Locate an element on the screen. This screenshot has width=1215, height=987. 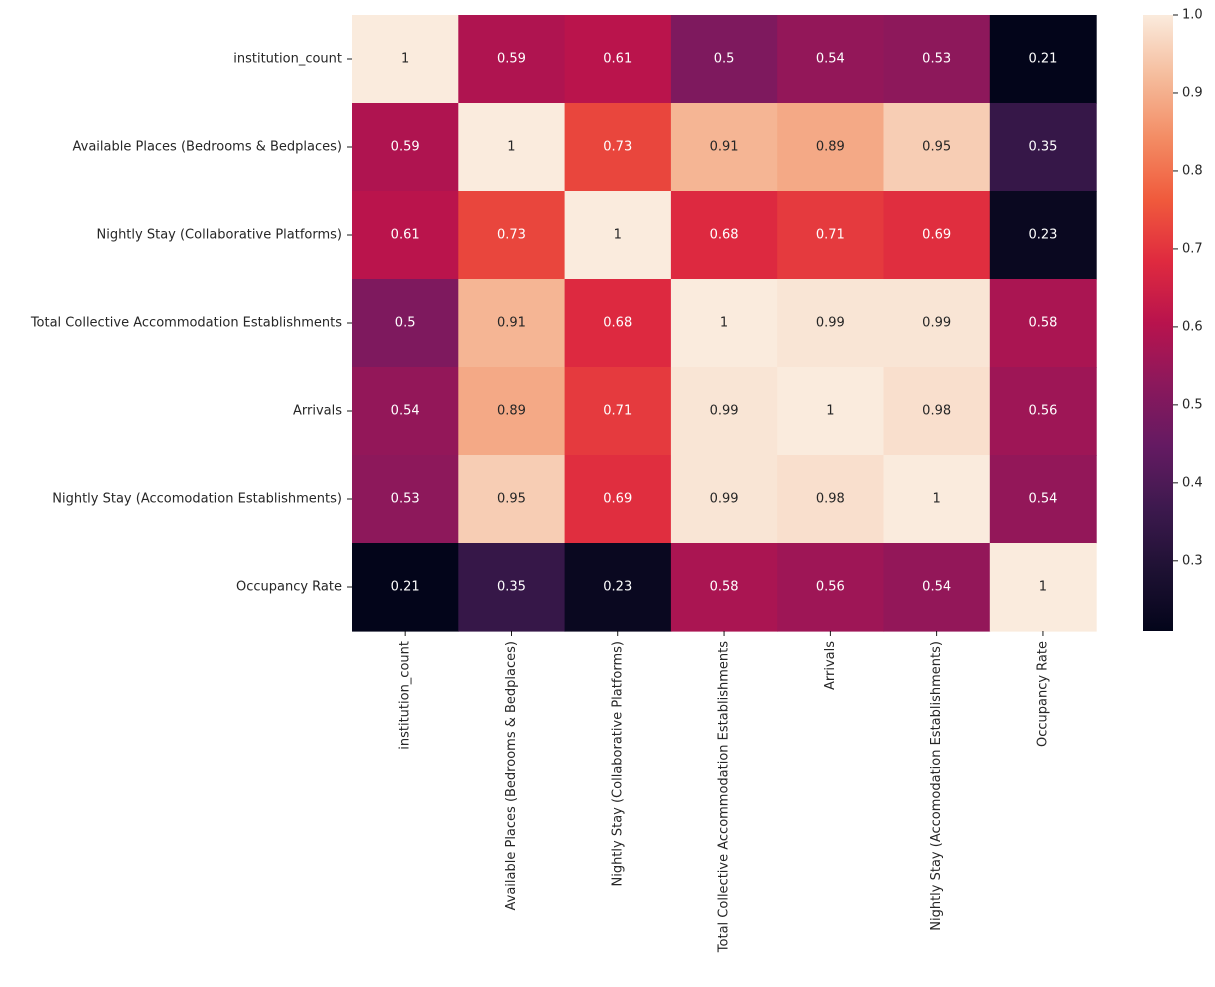
x-tick-label: Nightly Stay (Collaborative Platforms) is located at coordinates (617, 764).